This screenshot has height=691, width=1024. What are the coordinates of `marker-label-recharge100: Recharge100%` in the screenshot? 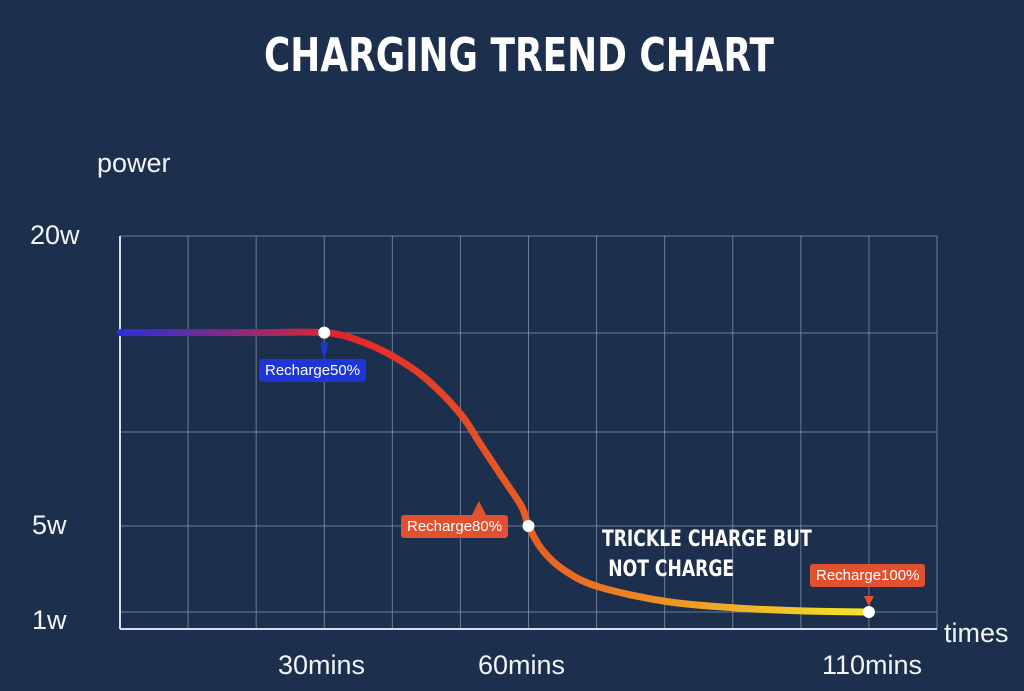 It's located at (868, 575).